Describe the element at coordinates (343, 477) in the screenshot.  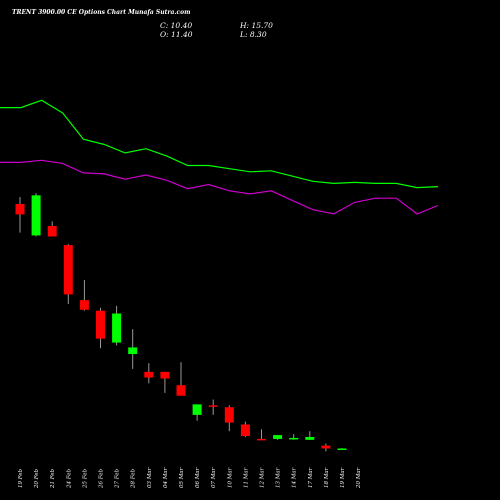
I see `date-label: 19 Mar` at that location.